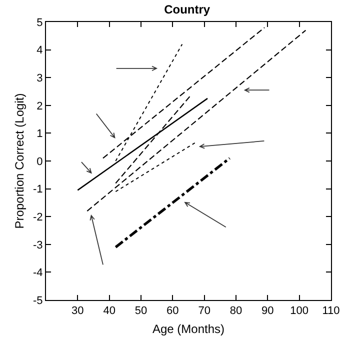  I want to click on y-axis-title: Proportion Correct (Logit), so click(19, 161).